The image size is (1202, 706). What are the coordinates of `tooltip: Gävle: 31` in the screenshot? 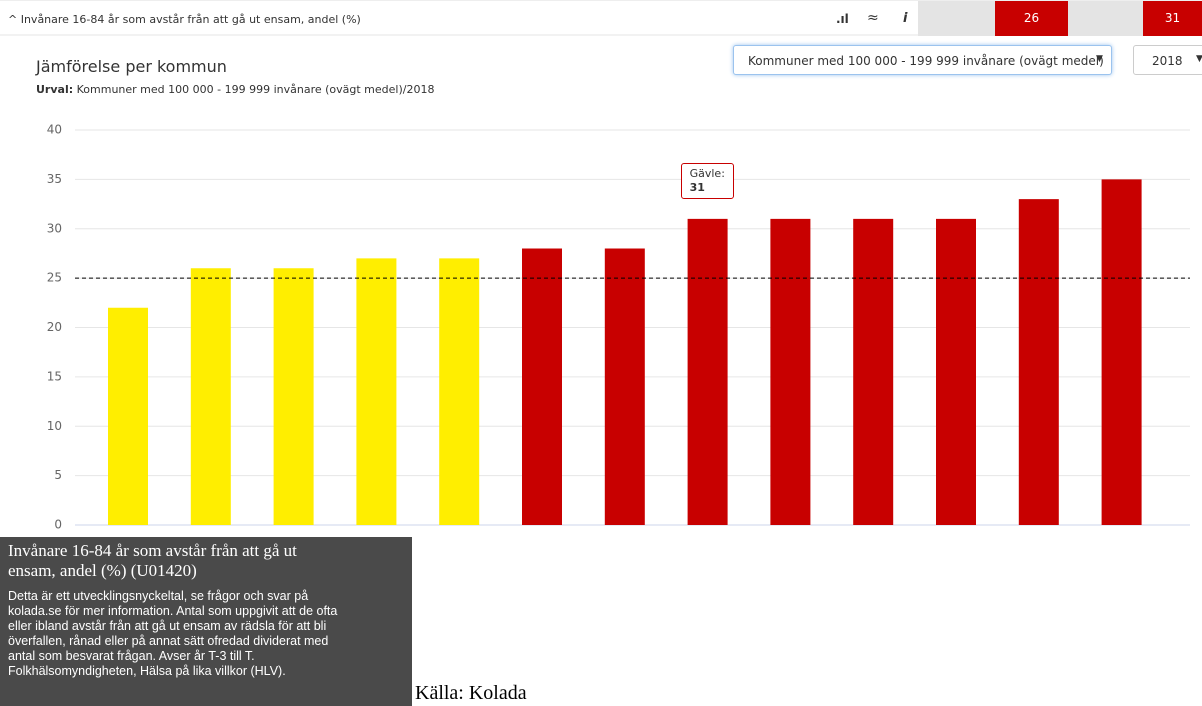 It's located at (707, 180).